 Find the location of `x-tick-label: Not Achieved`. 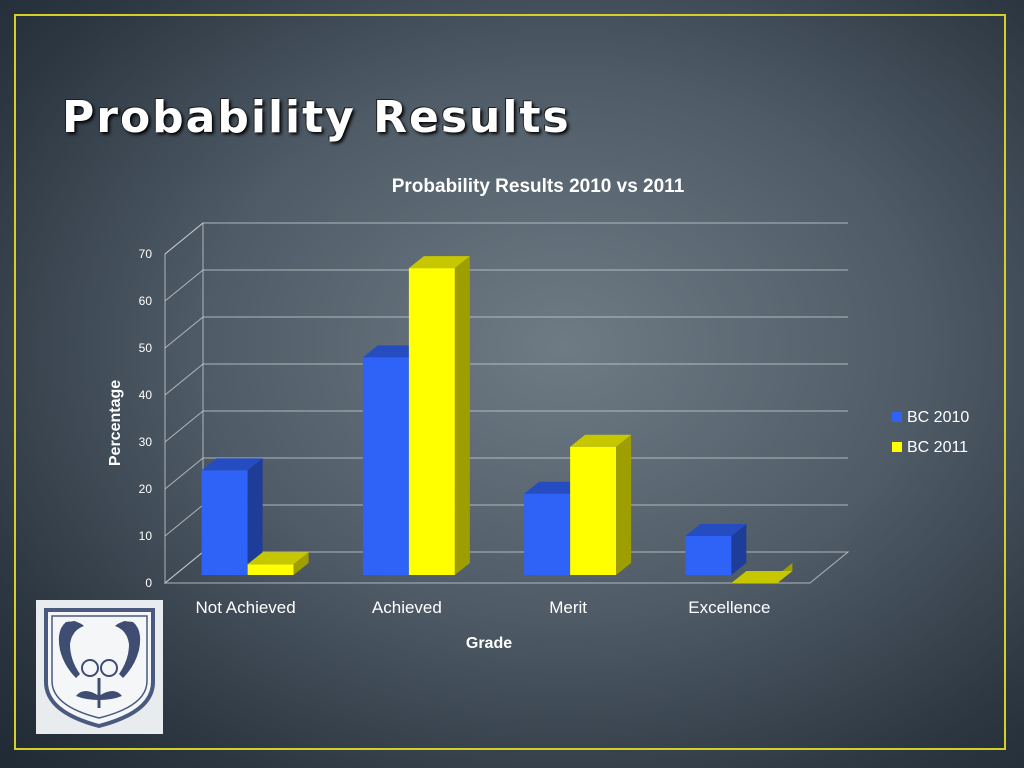

x-tick-label: Not Achieved is located at coordinates (246, 607).